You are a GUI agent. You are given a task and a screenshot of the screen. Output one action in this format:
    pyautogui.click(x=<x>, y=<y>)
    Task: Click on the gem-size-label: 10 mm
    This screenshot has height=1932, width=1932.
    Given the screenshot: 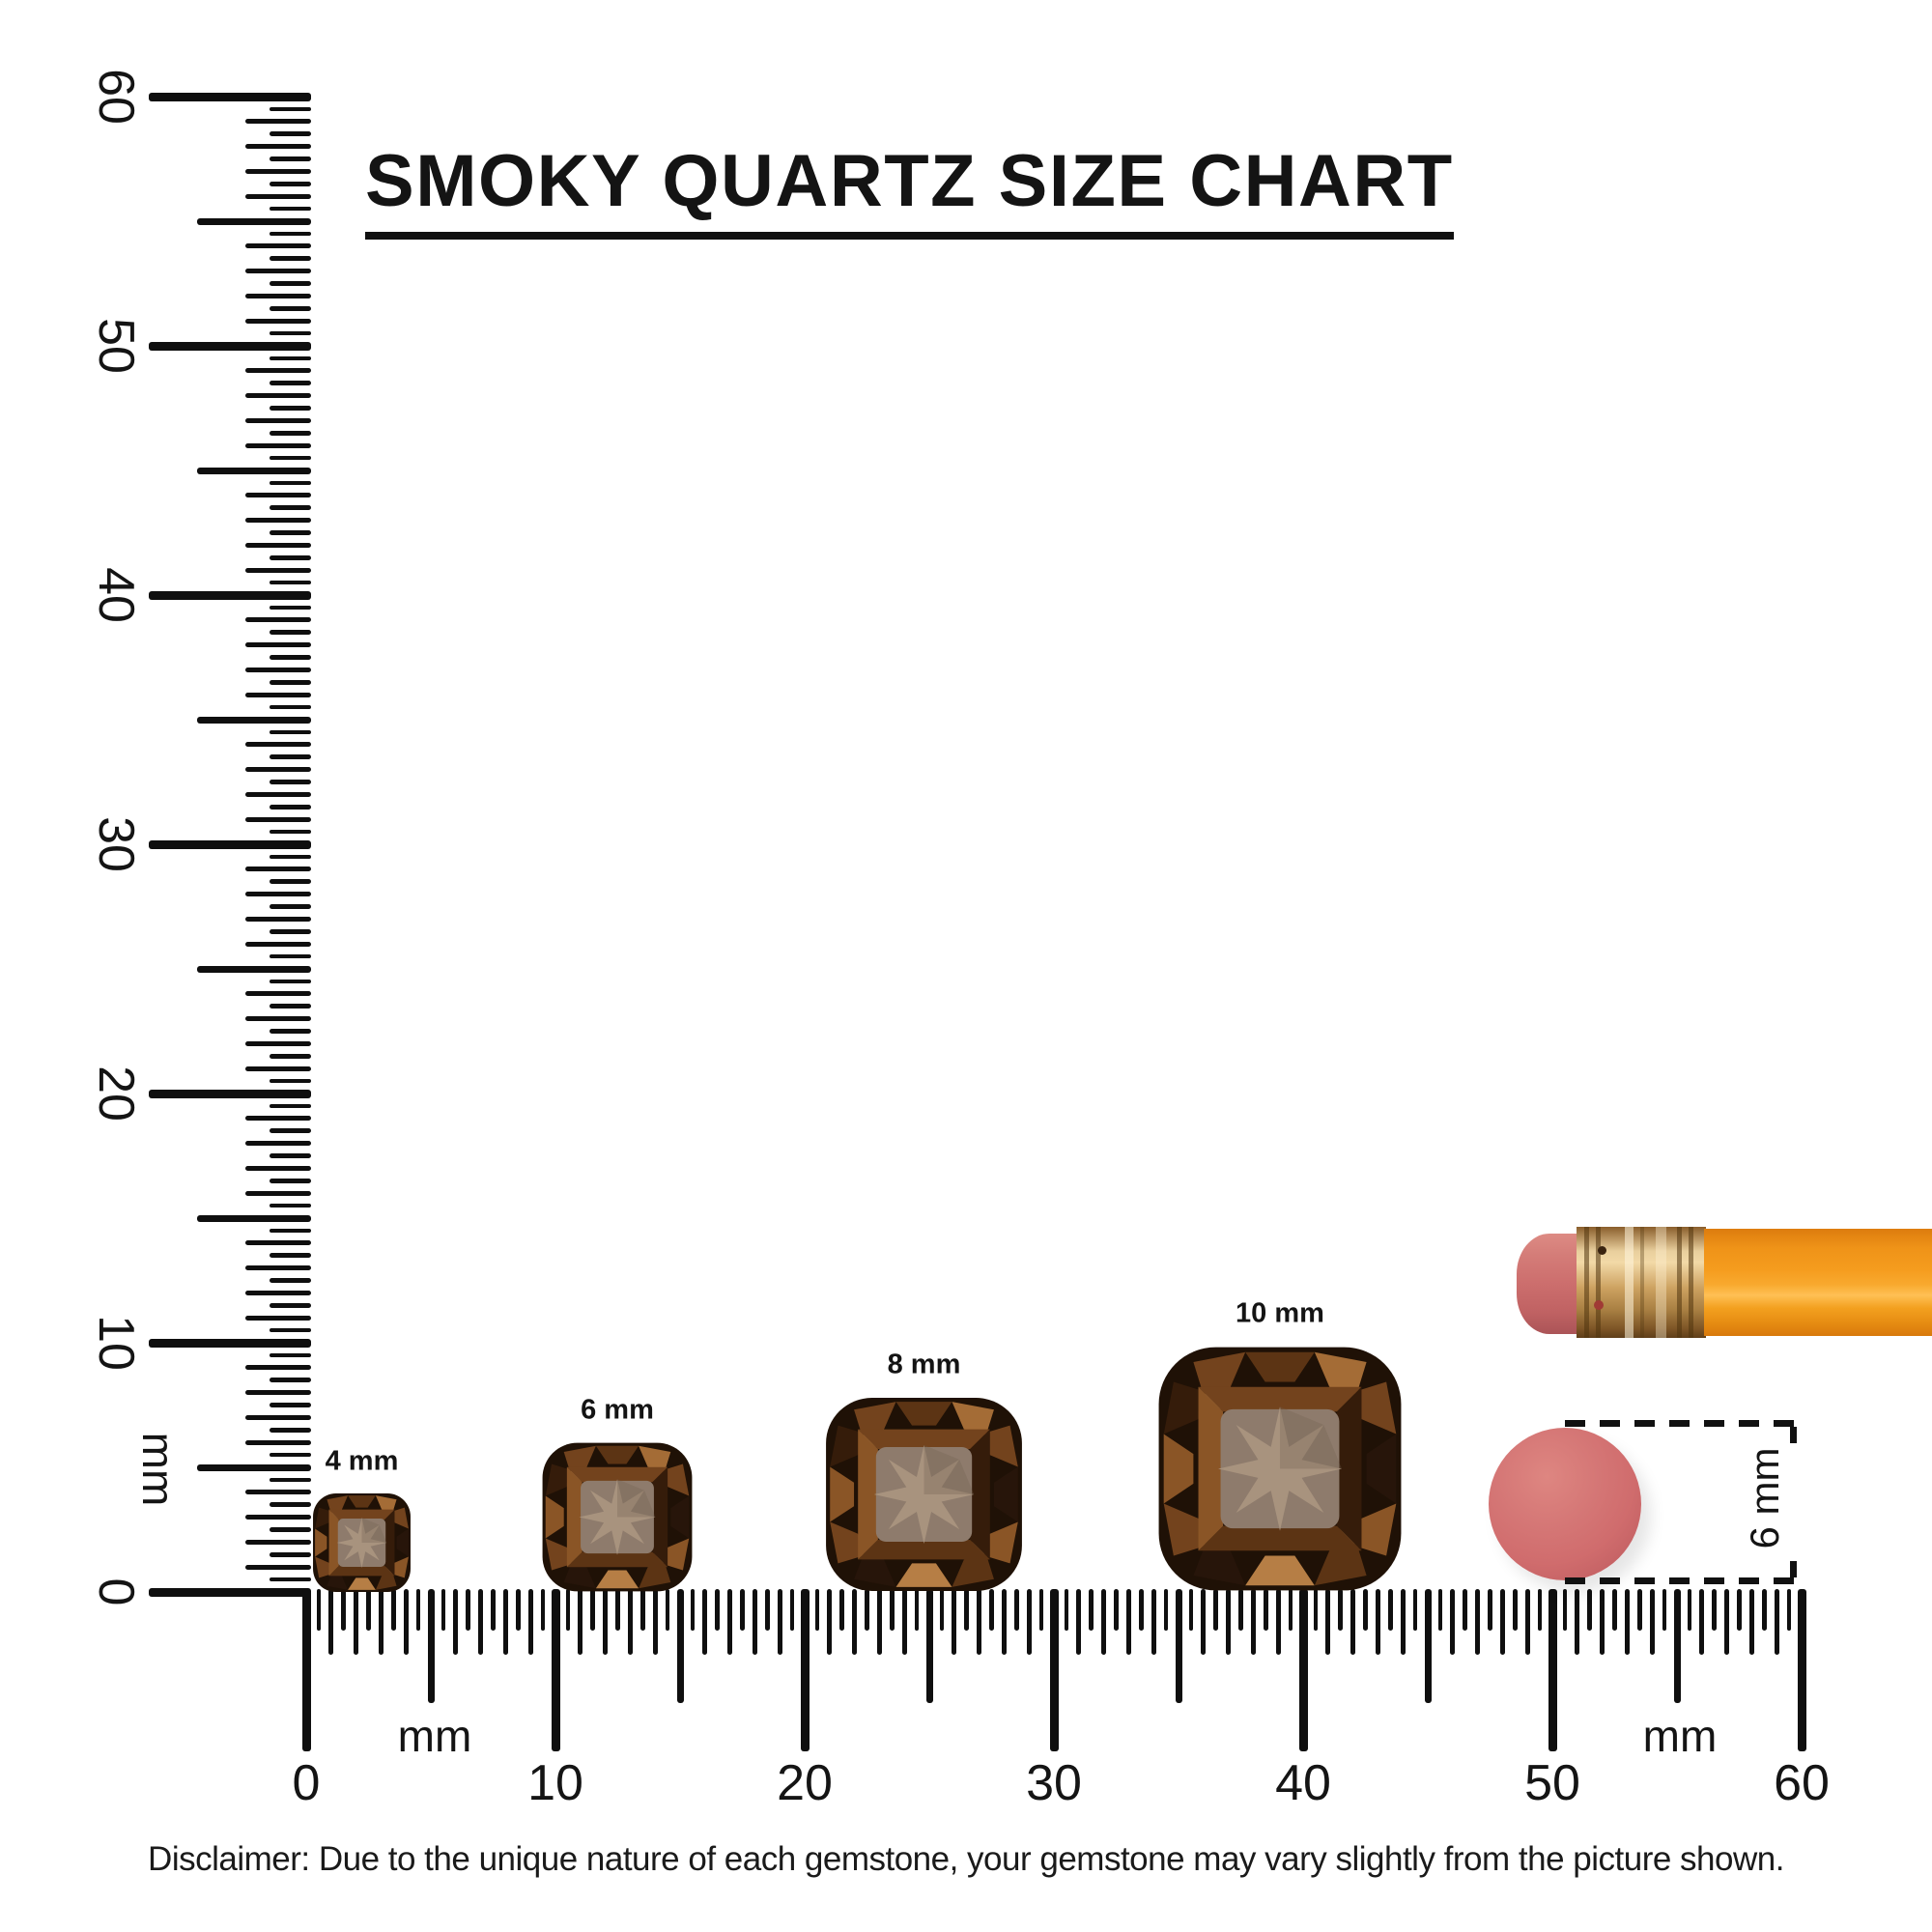 What is the action you would take?
    pyautogui.click(x=1280, y=1313)
    